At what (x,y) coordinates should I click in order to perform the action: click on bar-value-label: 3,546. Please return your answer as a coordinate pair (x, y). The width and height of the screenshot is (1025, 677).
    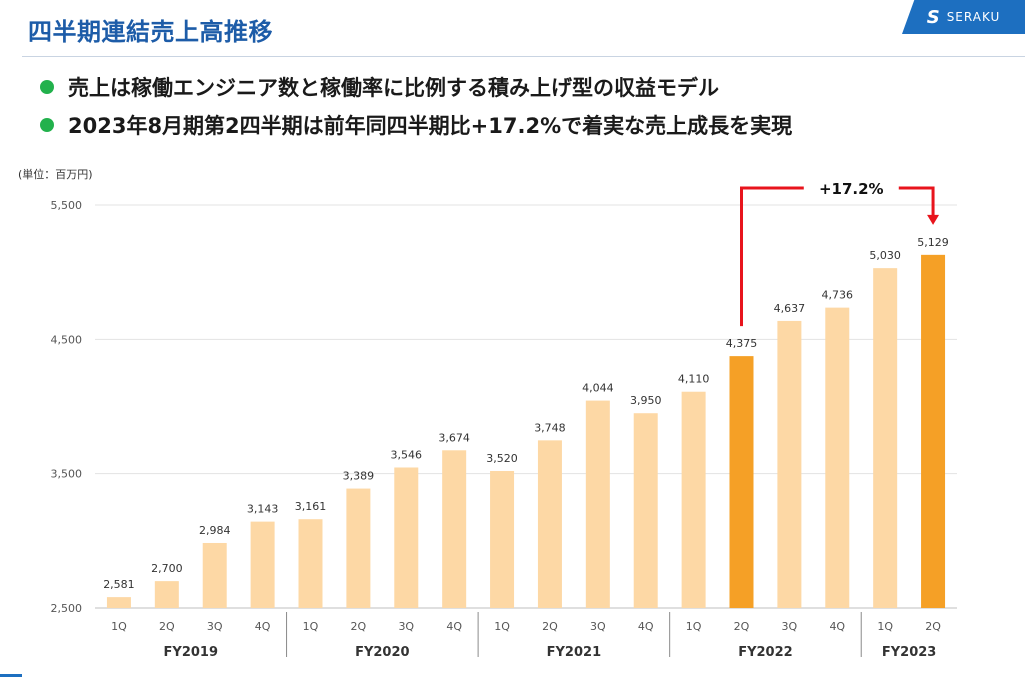
    Looking at the image, I should click on (407, 454).